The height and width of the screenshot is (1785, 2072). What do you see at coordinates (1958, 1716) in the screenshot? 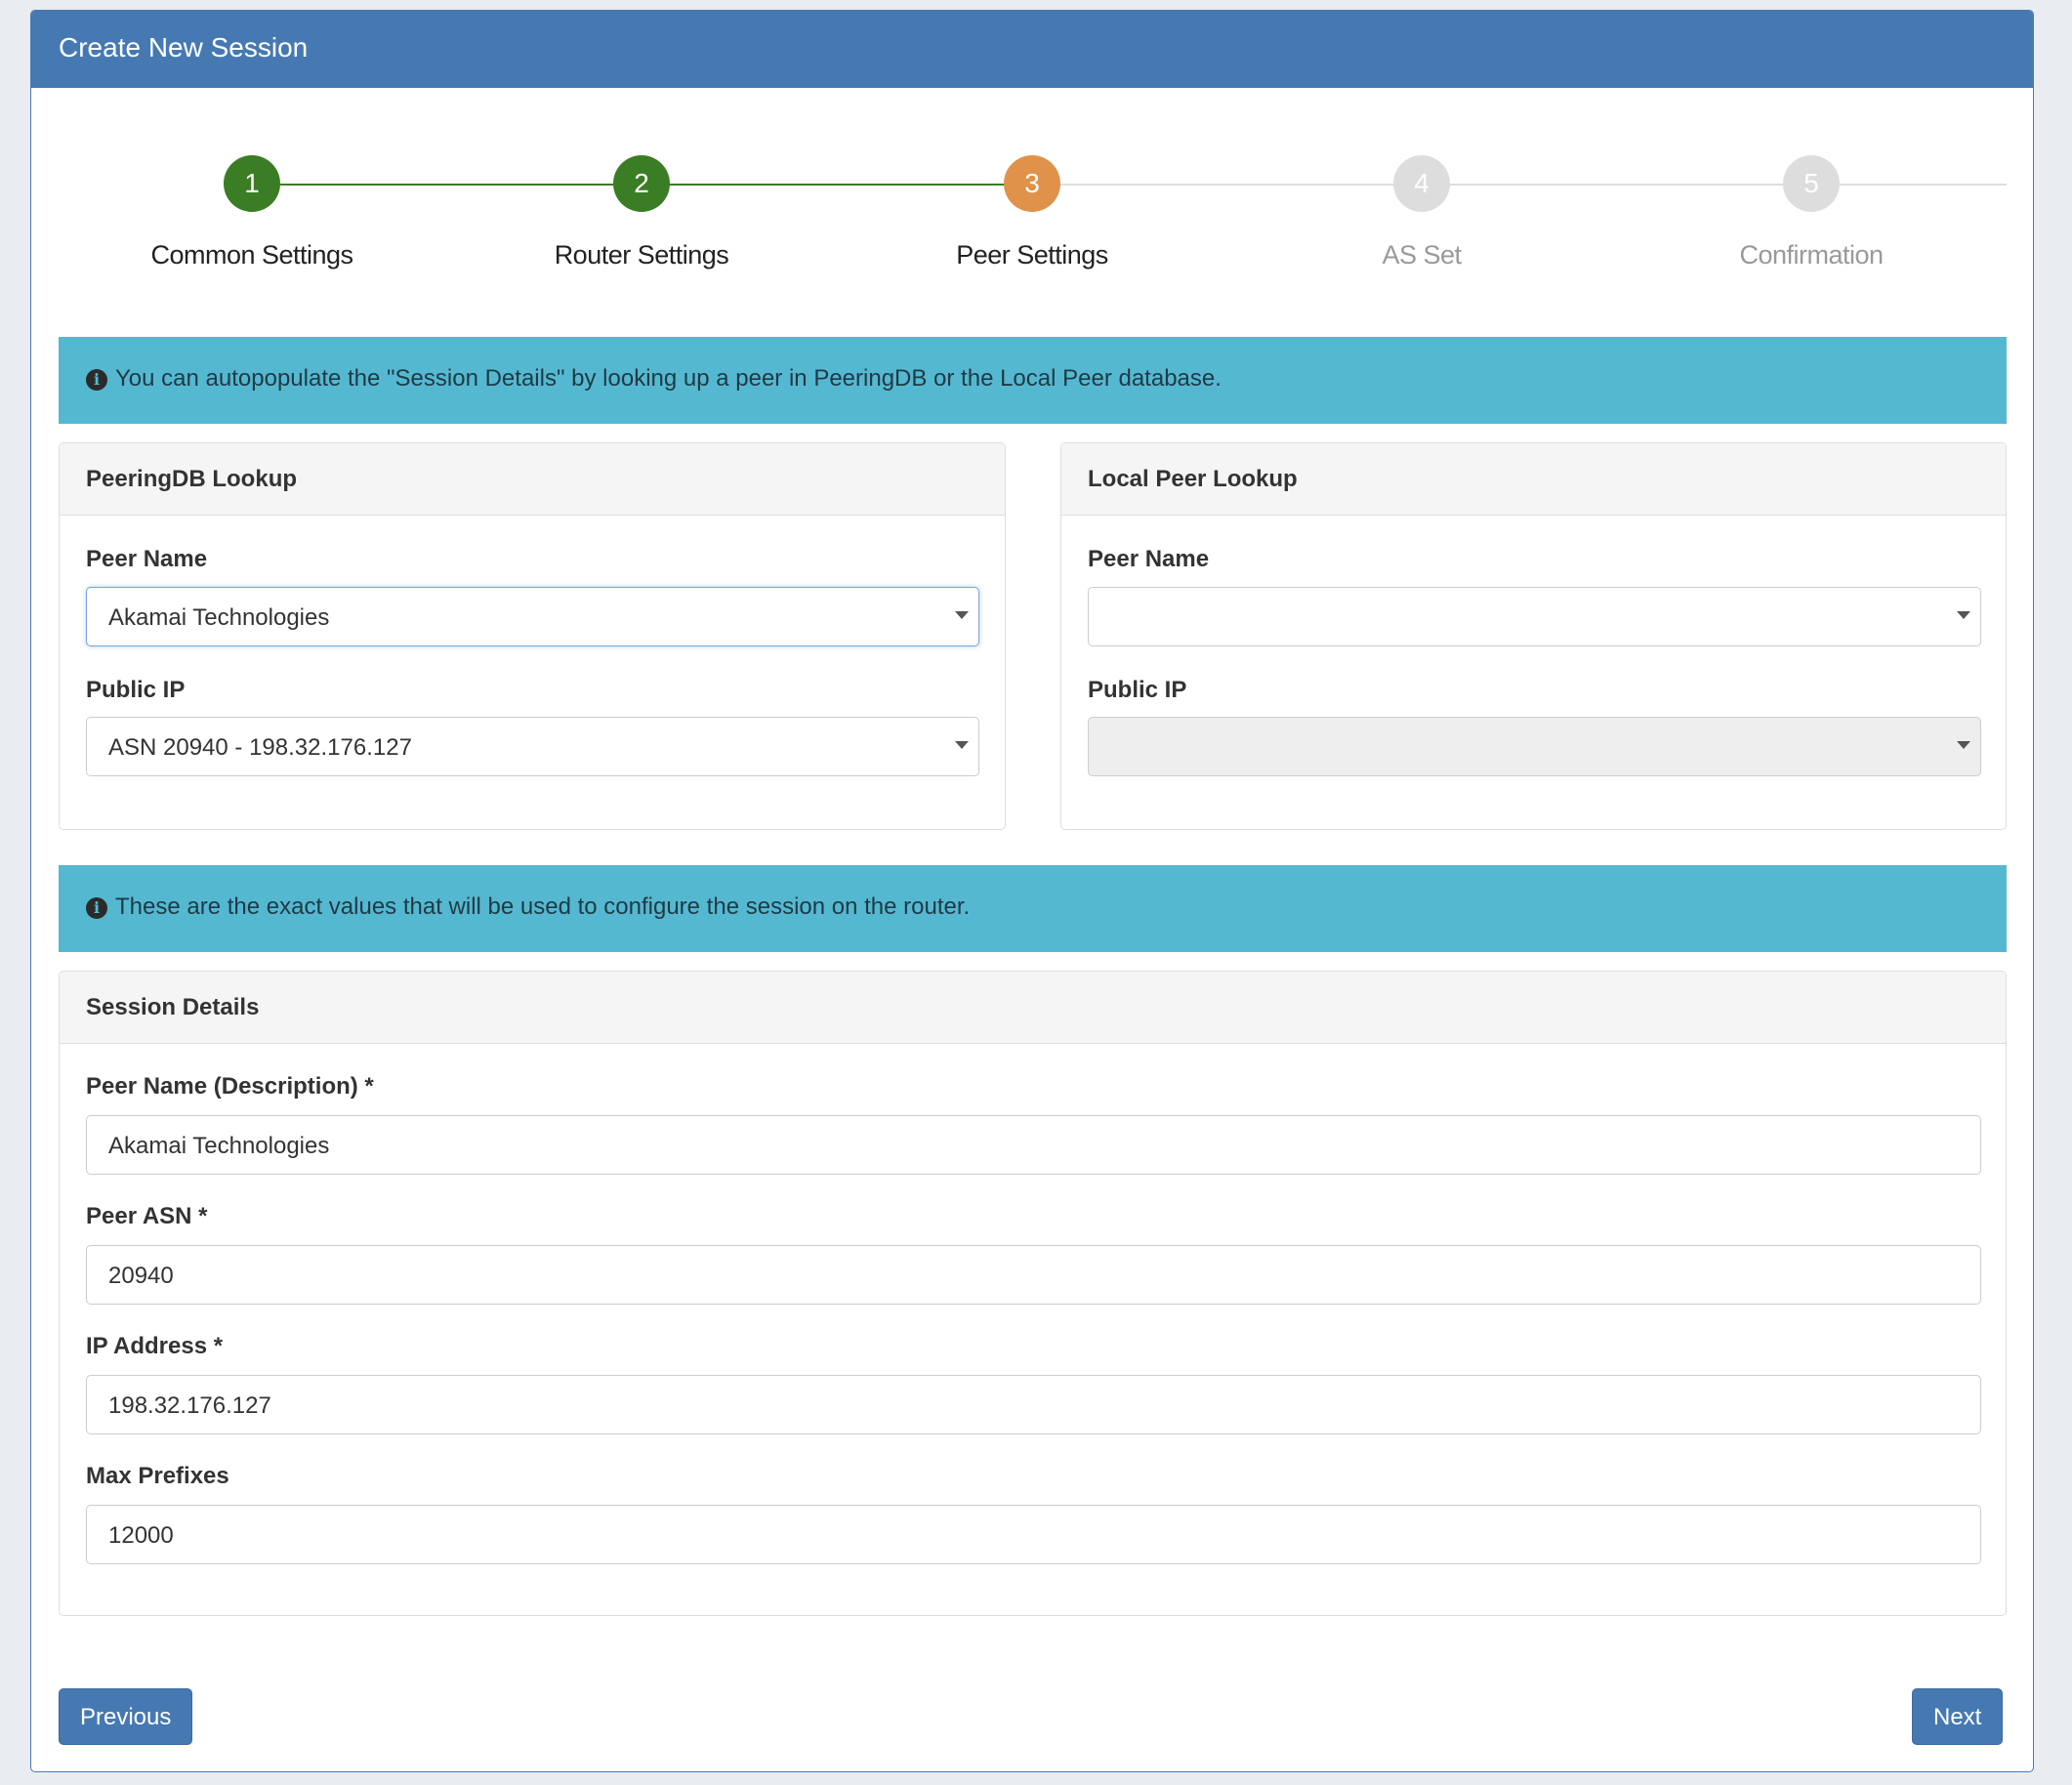
I see `next-button: Next` at bounding box center [1958, 1716].